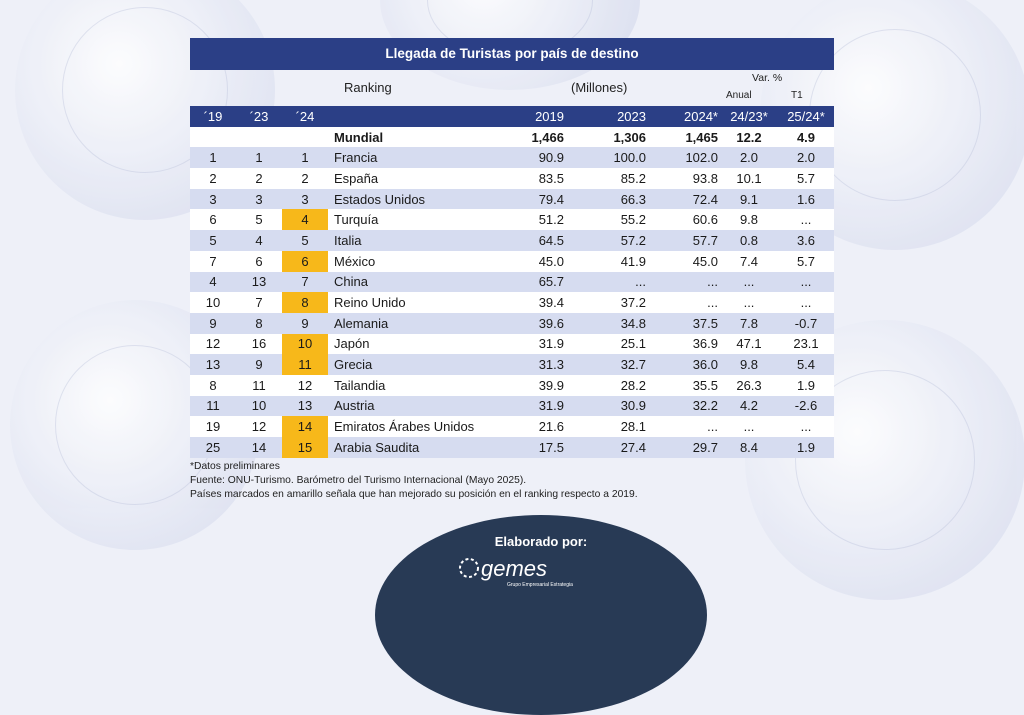  I want to click on rank-2024-cell: 4, so click(305, 220).